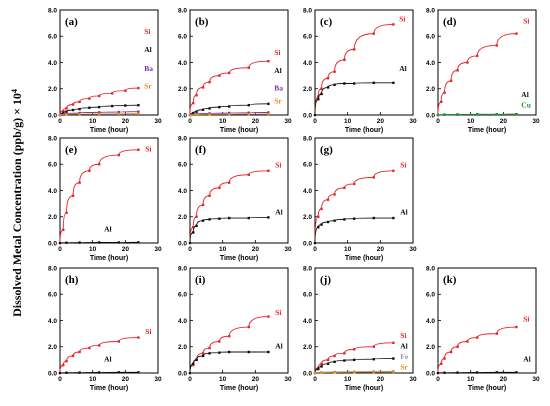 The height and width of the screenshot is (406, 550). I want to click on panel-label: (g), so click(326, 150).